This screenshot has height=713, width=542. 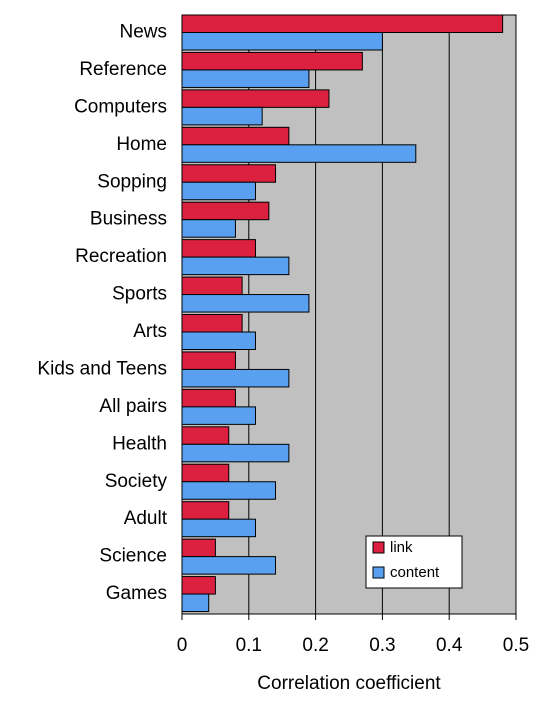 I want to click on x-tick-label-4: 0.4, so click(x=449, y=645).